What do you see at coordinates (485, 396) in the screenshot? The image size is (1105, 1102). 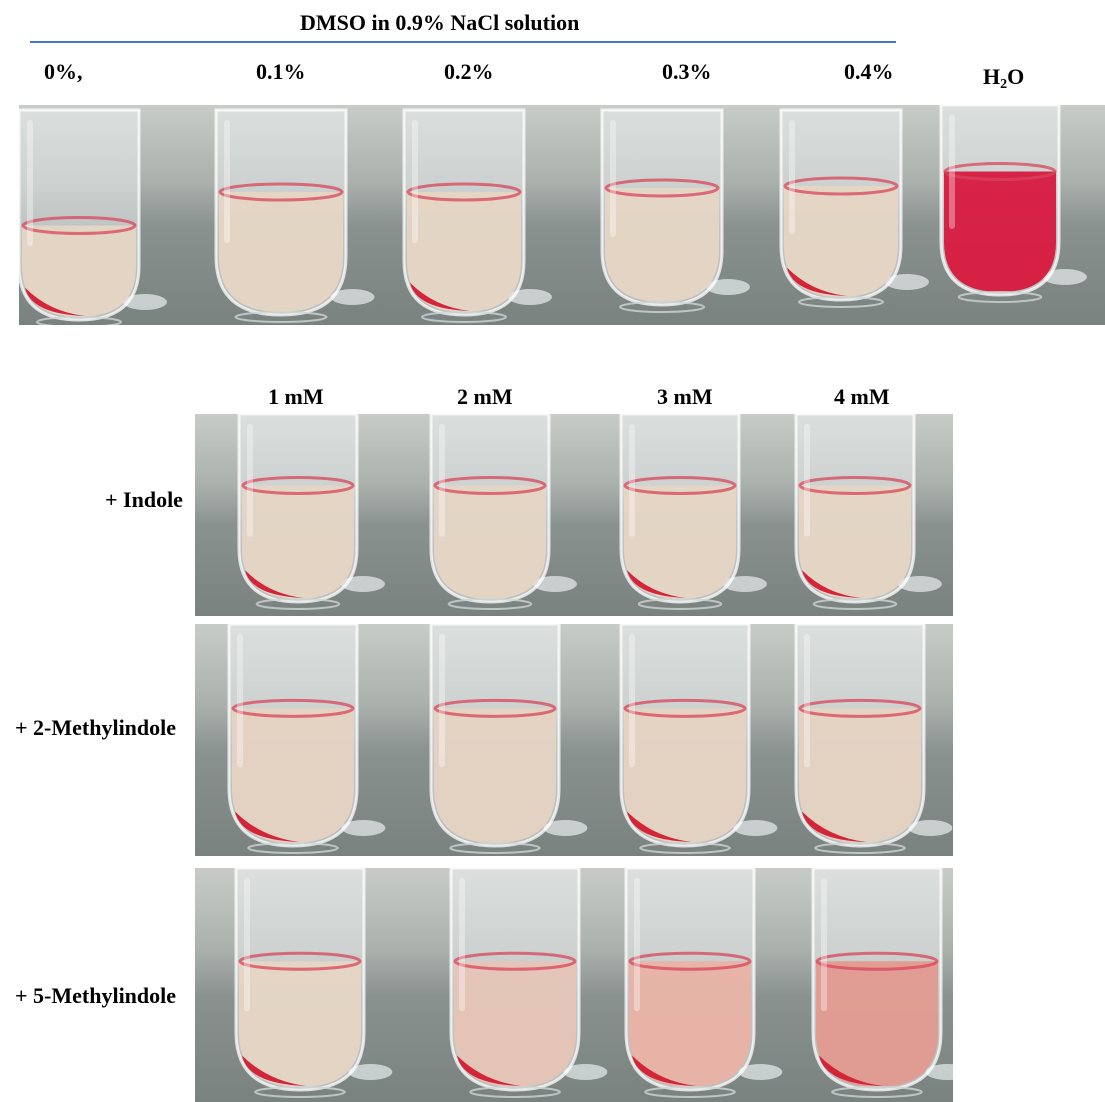 I see `label-2mm: 2 mM` at bounding box center [485, 396].